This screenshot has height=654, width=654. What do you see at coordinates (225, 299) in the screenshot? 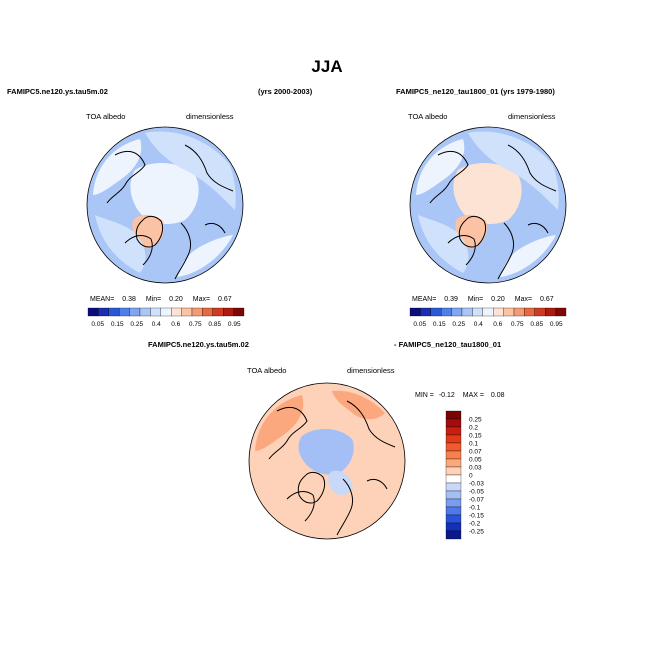
I see `panel1-max-value: 0.67` at bounding box center [225, 299].